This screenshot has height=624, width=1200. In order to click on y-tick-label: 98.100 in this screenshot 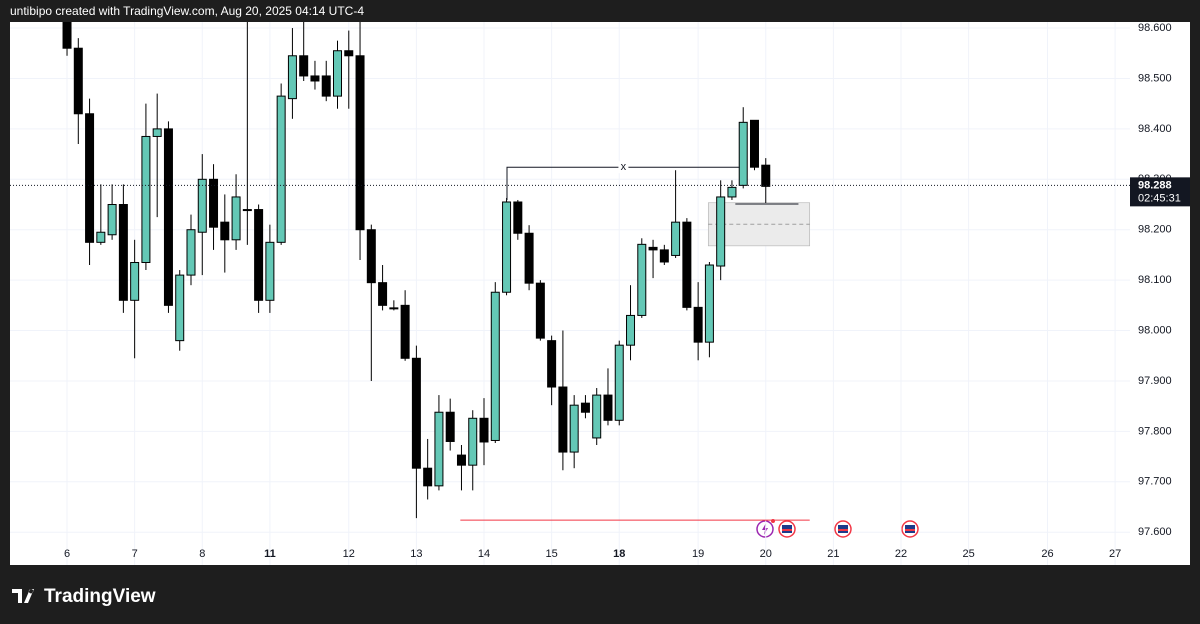, I will do `click(1155, 280)`.